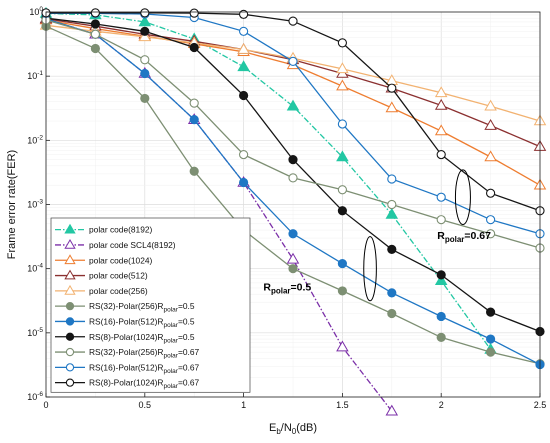 This screenshot has width=550, height=443. I want to click on legend-item-4: polar code(512), so click(101, 275).